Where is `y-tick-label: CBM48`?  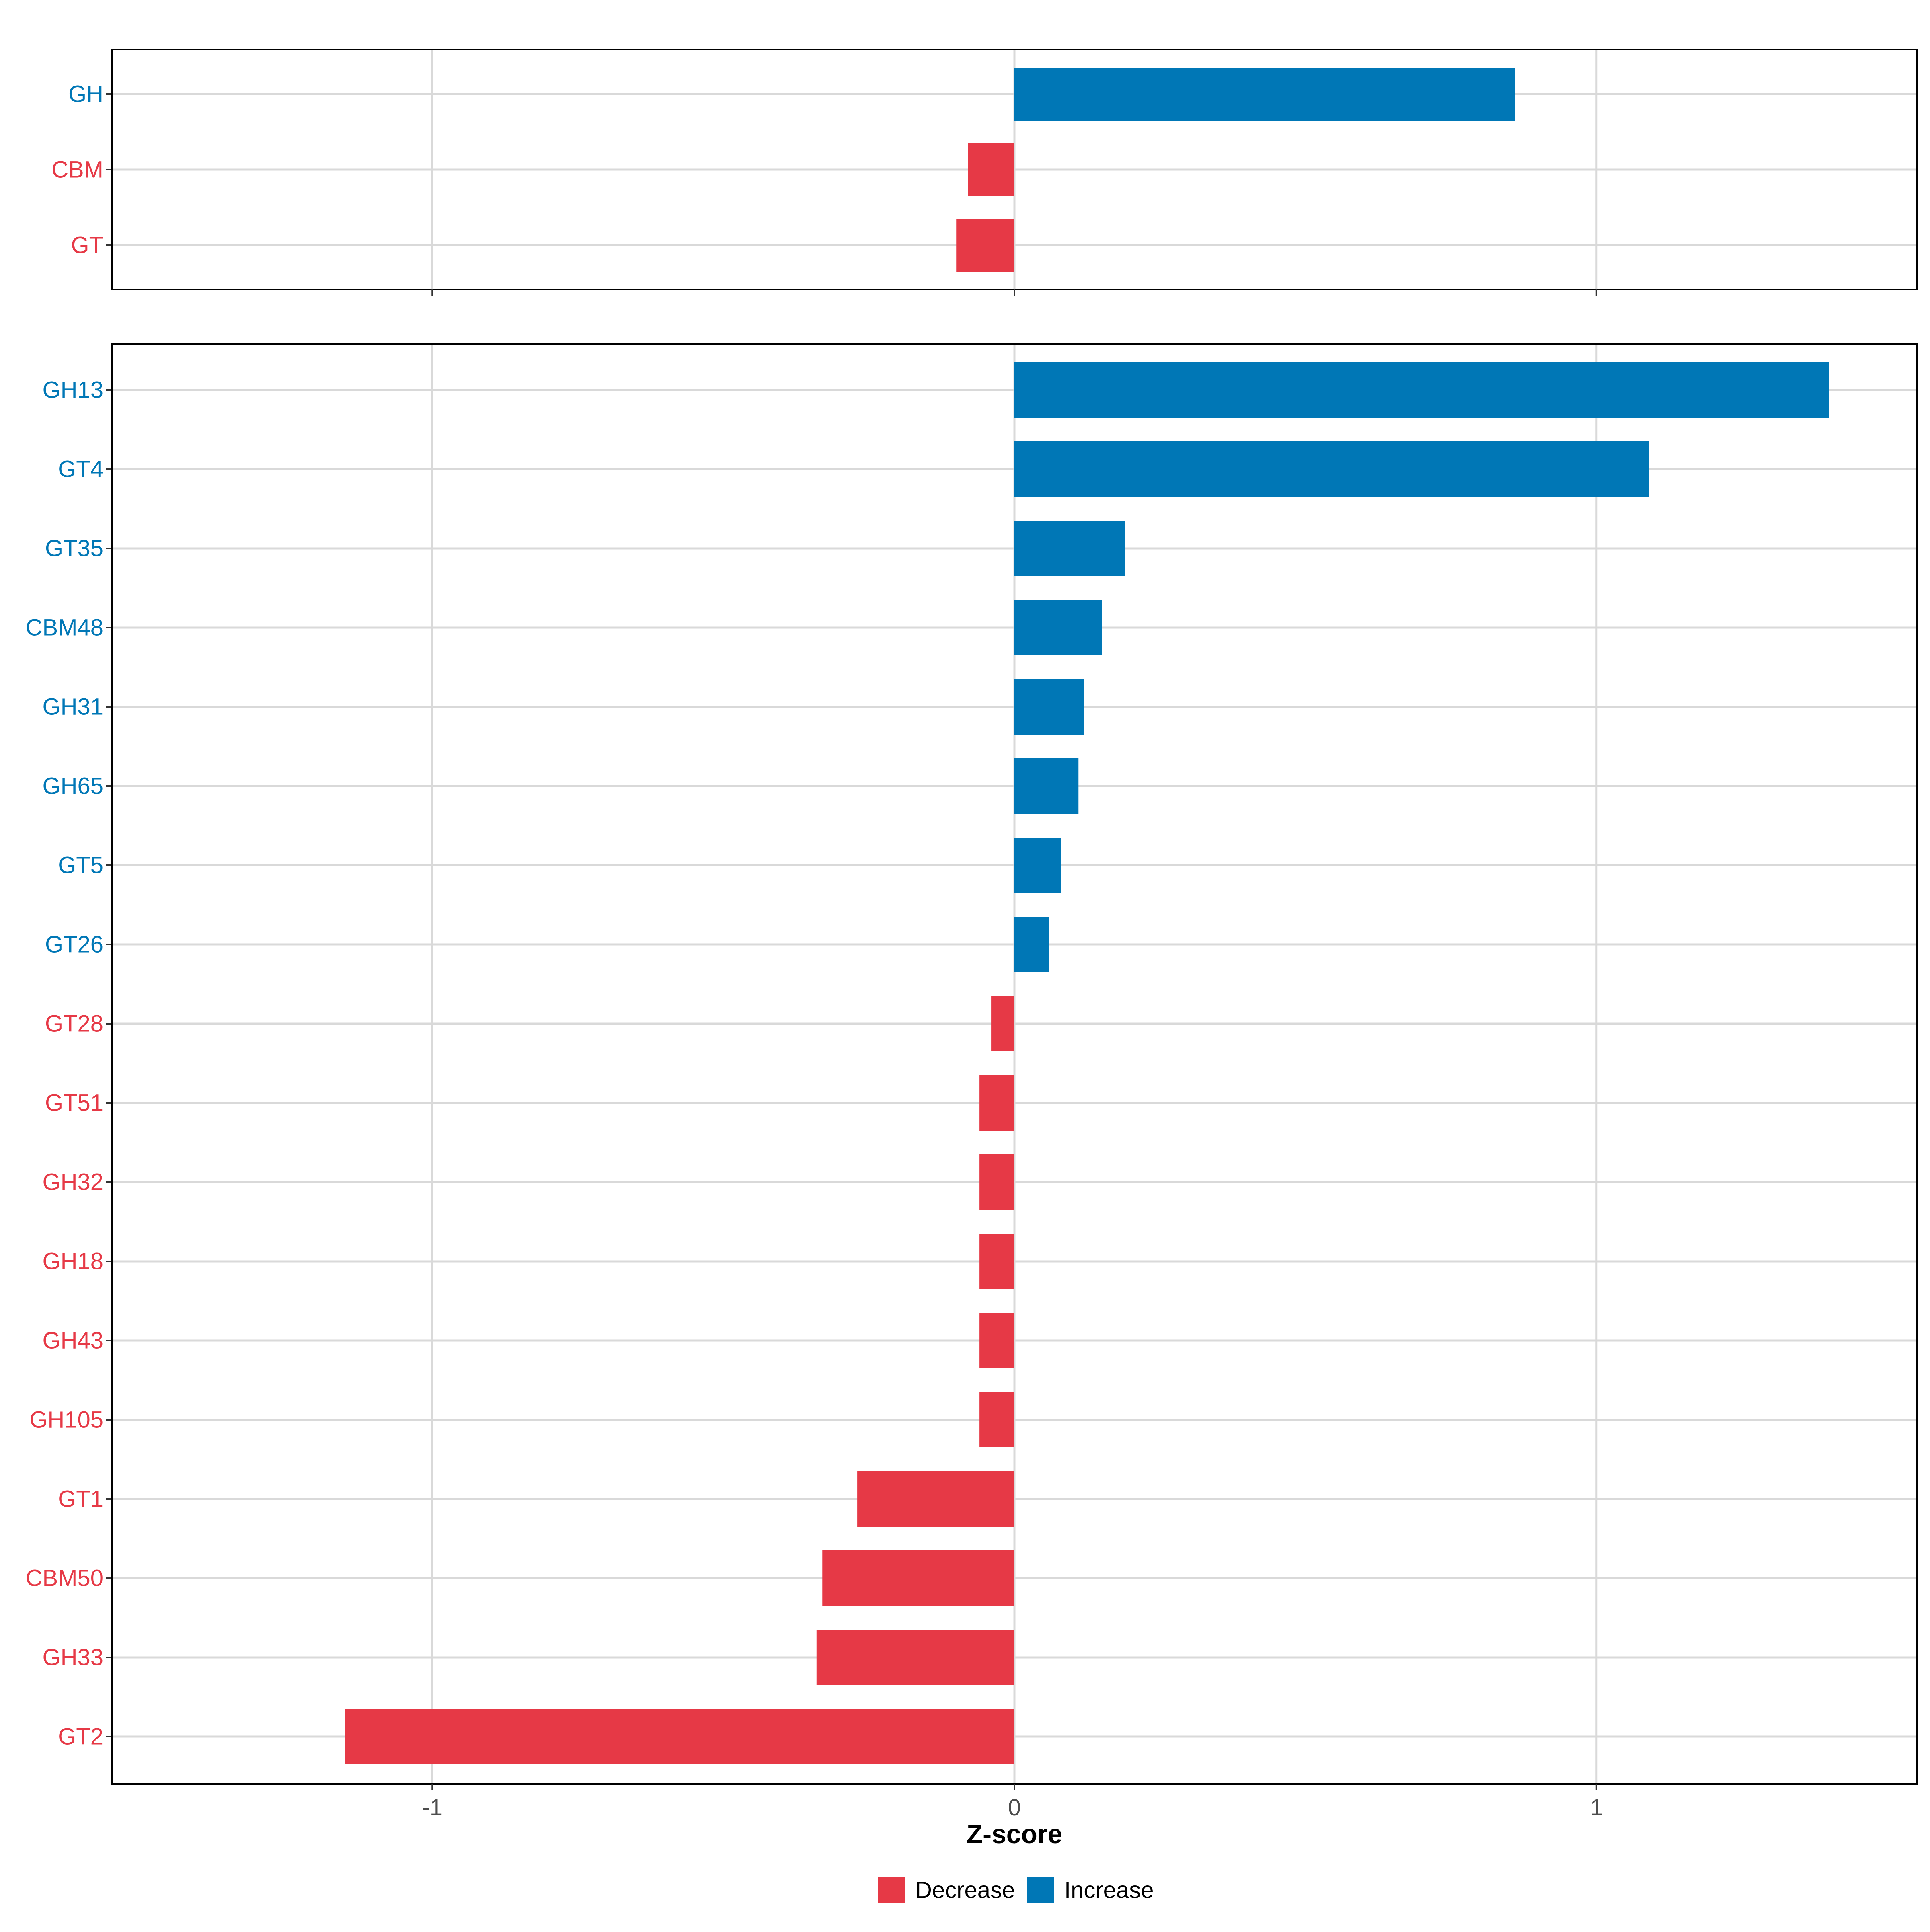 y-tick-label: CBM48 is located at coordinates (64, 628).